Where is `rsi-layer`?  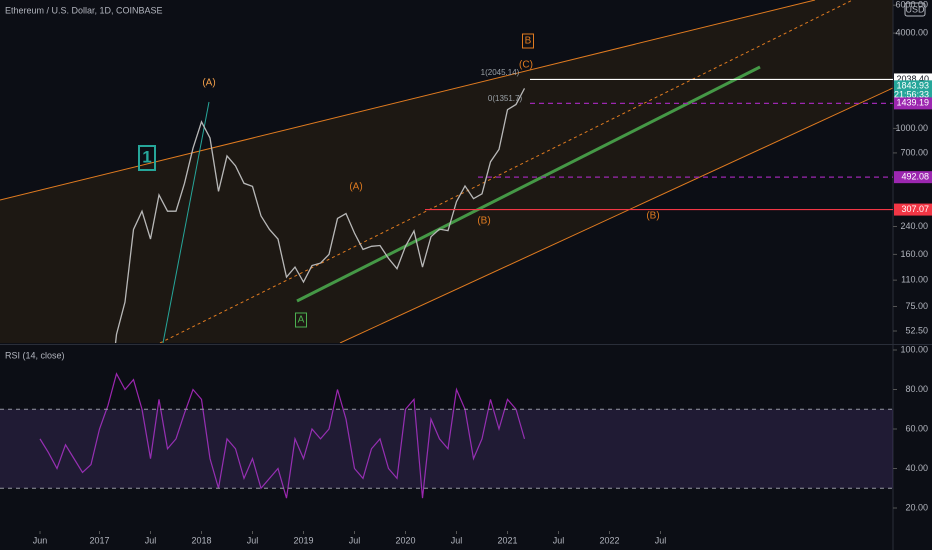 rsi-layer is located at coordinates (282, 435).